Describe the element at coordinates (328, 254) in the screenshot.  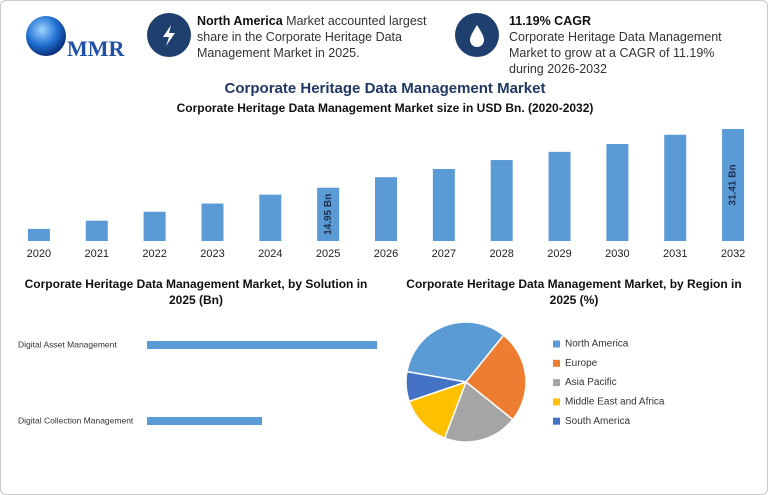
I see `x-tick-label: 2025` at that location.